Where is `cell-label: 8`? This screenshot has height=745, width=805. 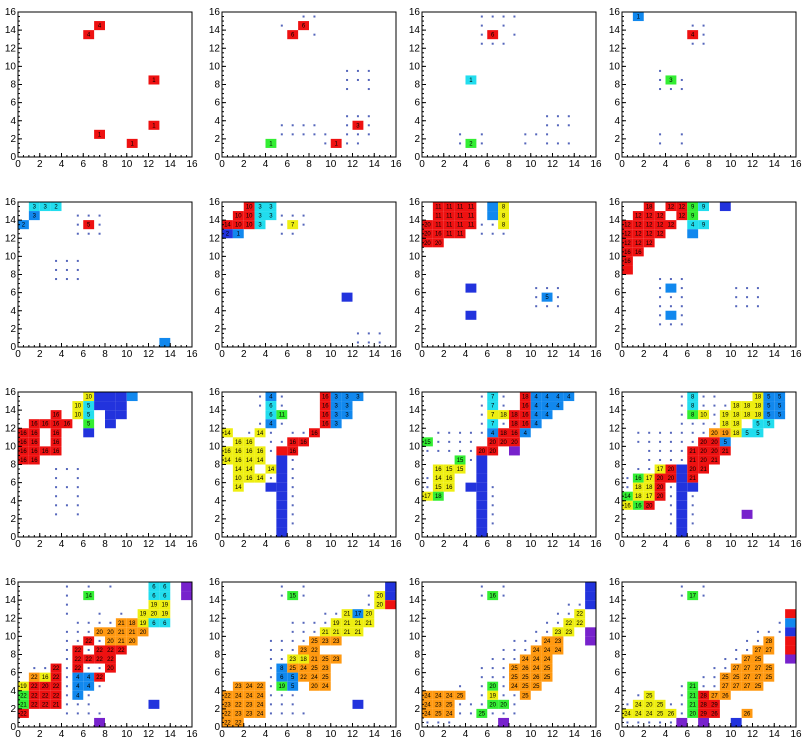
cell-label: 8 is located at coordinates (693, 407).